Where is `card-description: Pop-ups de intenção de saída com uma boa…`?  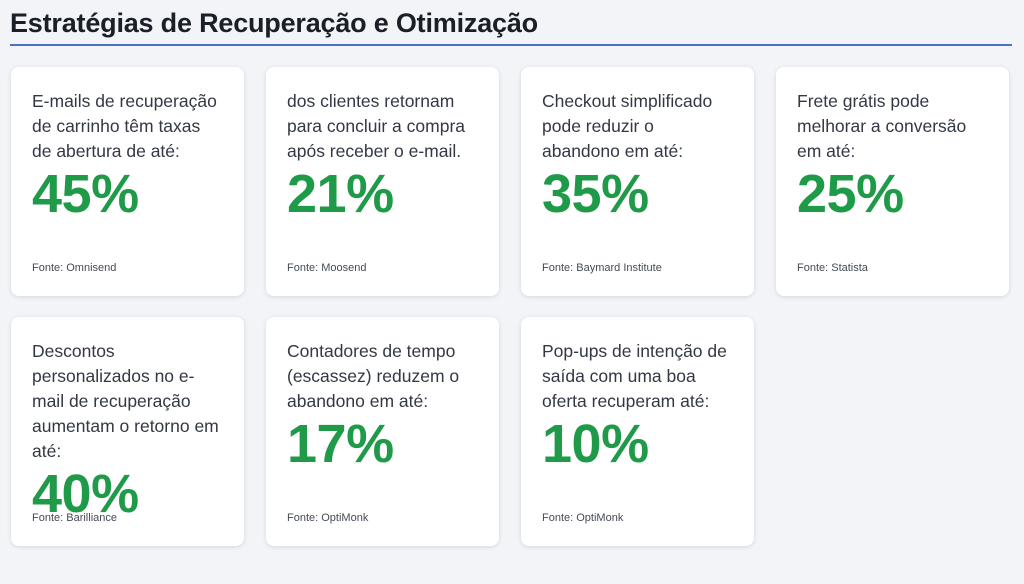
card-description: Pop-ups de intenção de saída com uma boa… is located at coordinates (634, 376).